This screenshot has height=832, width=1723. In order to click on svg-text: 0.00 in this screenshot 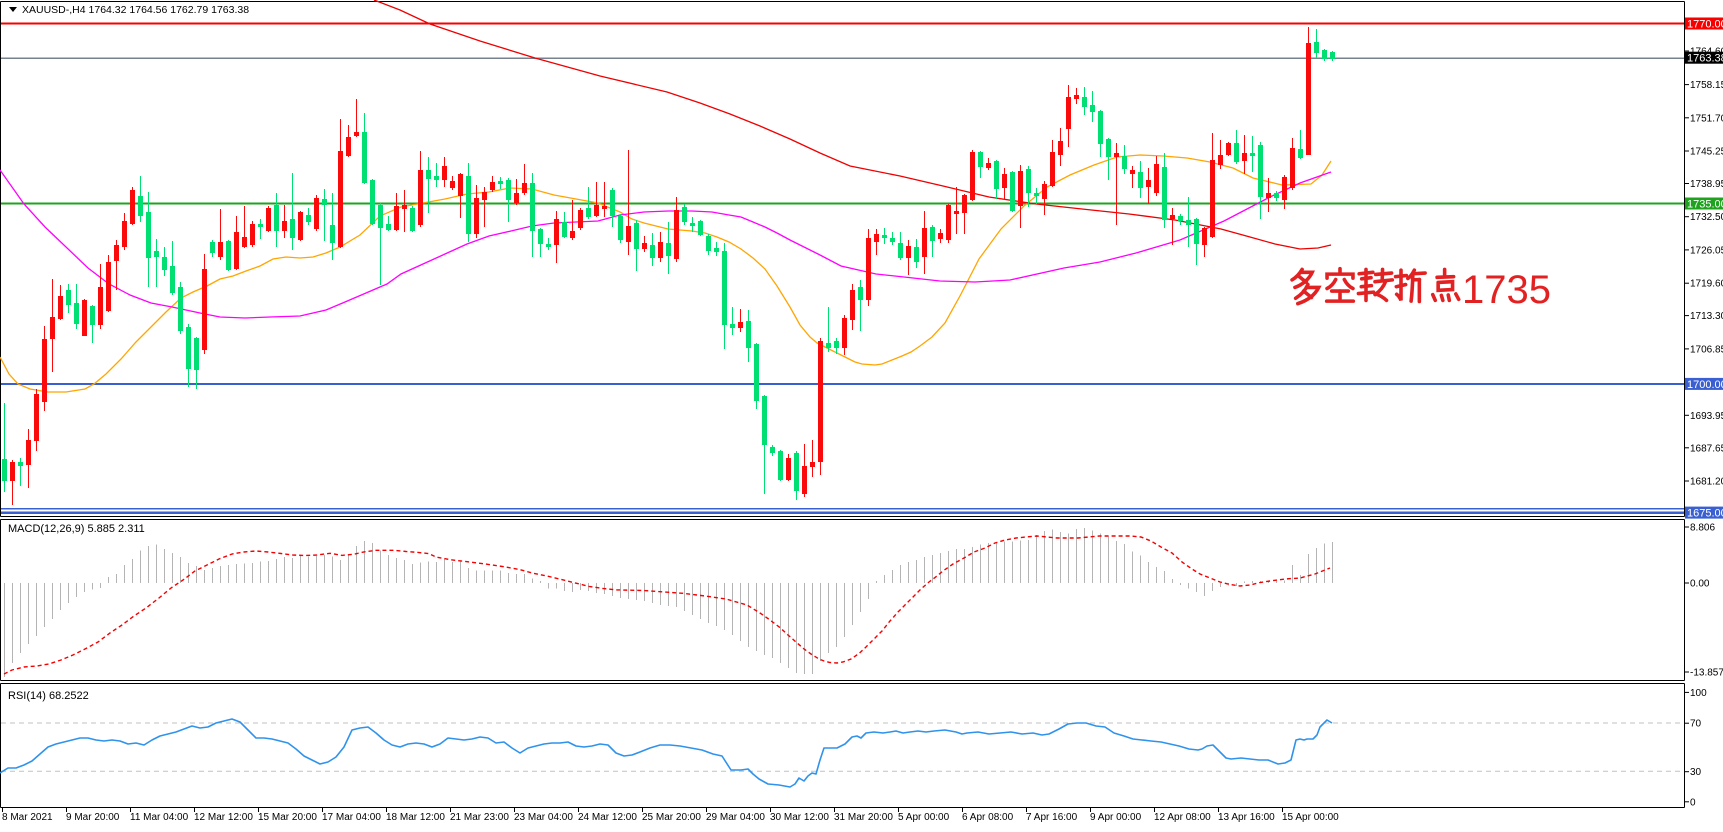, I will do `click(1700, 584)`.